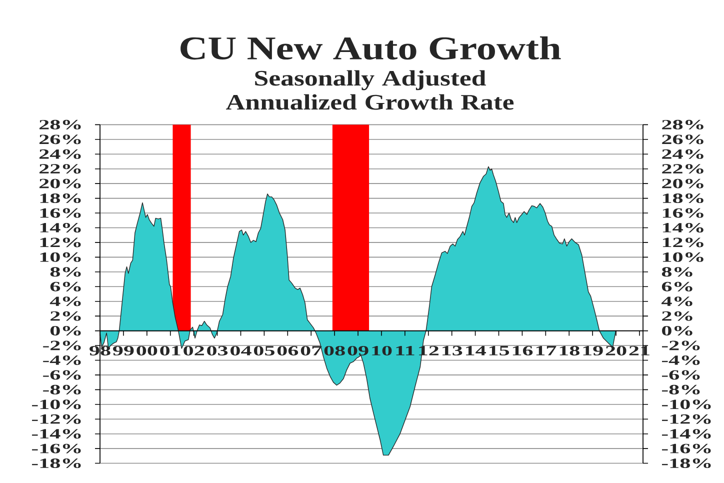  I want to click on y-tick-label: 6%, so click(65, 287).